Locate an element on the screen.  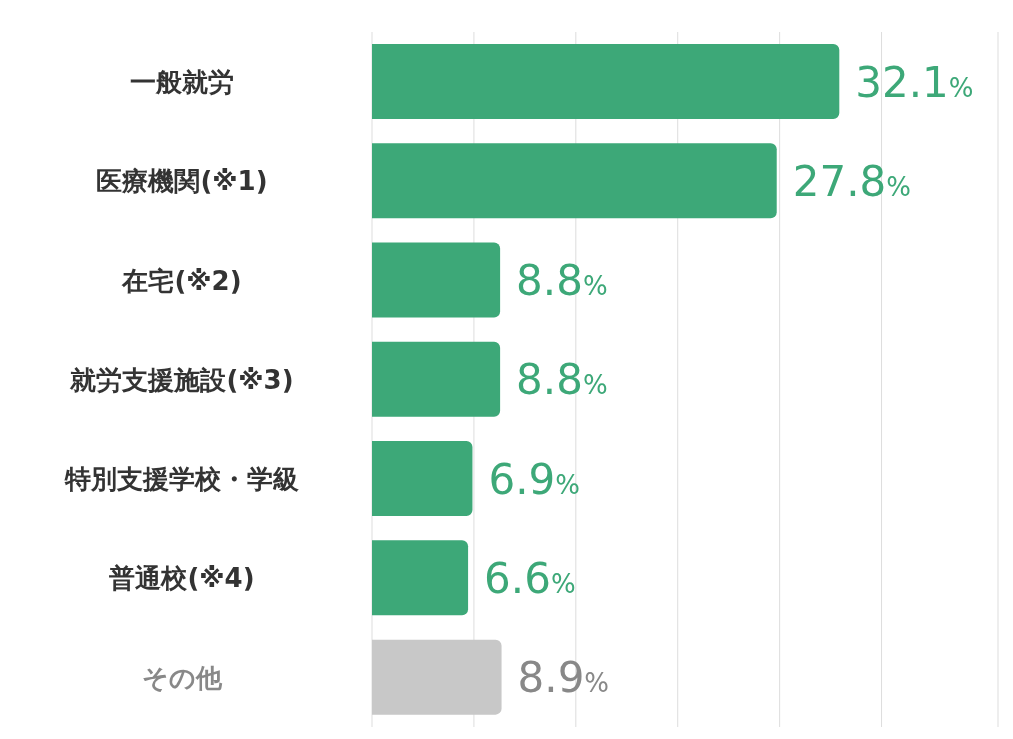
data-label: 8.9% is located at coordinates (563, 678).